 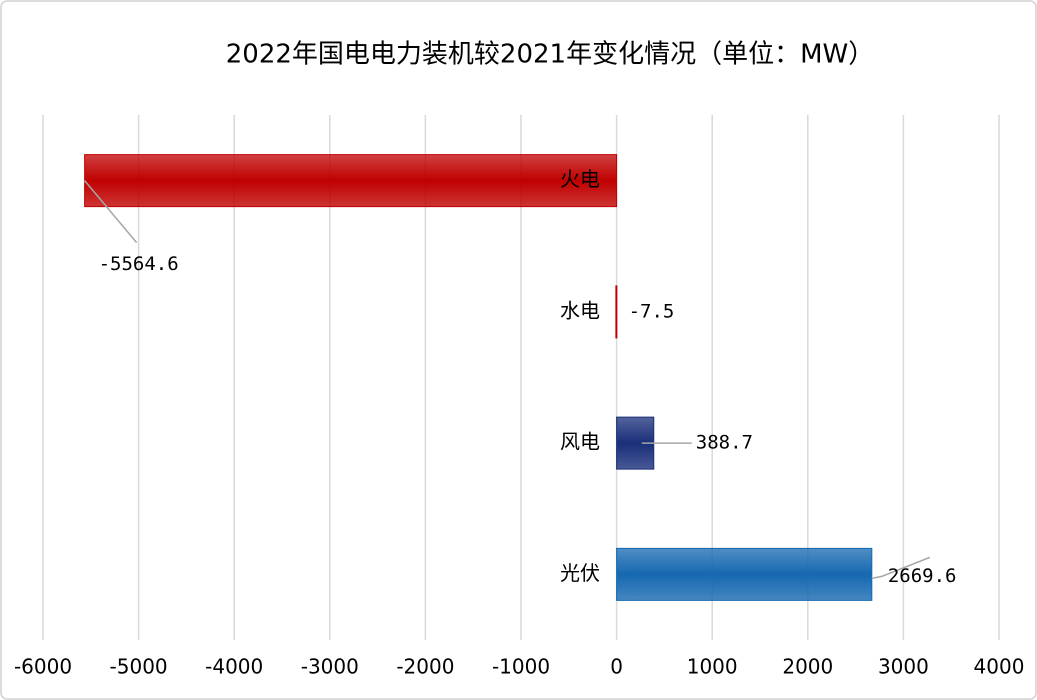 What do you see at coordinates (425, 667) in the screenshot?
I see `x-tick-label: -2000` at bounding box center [425, 667].